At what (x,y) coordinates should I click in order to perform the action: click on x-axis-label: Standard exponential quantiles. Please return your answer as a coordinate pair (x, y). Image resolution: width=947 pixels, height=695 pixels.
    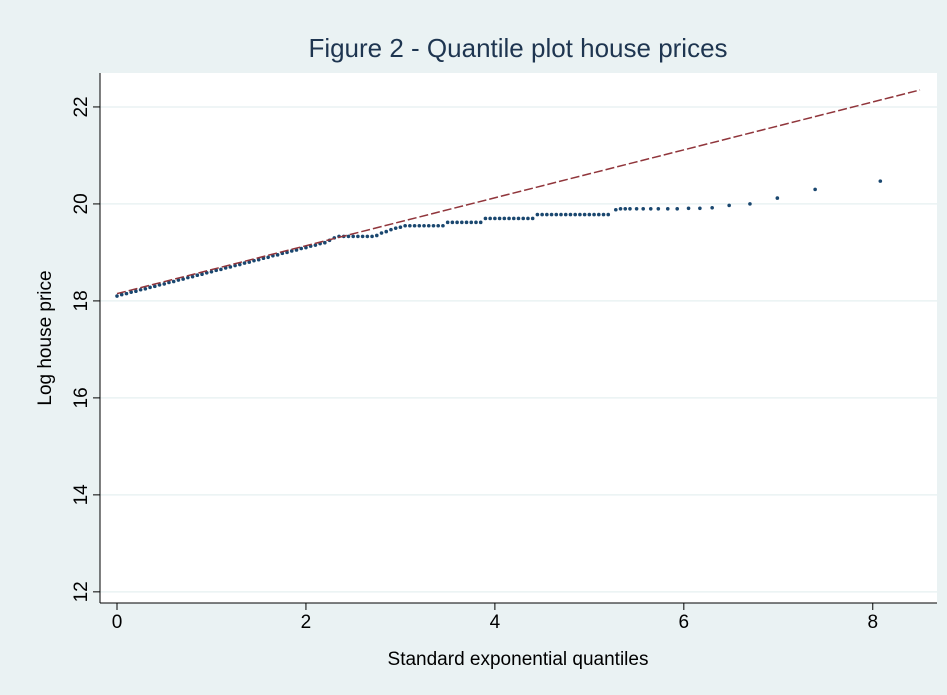
    Looking at the image, I should click on (518, 659).